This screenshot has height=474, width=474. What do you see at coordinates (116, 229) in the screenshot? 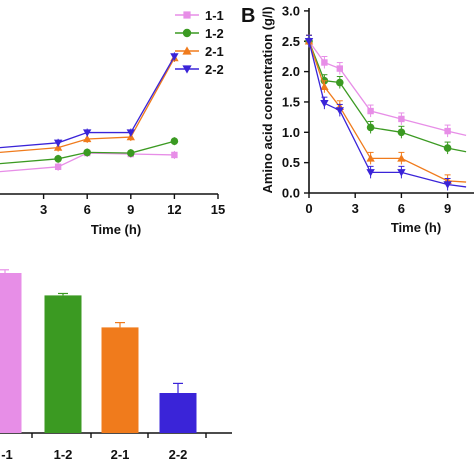
I see `panel-a-x-axis-label: Time (h)` at bounding box center [116, 229].